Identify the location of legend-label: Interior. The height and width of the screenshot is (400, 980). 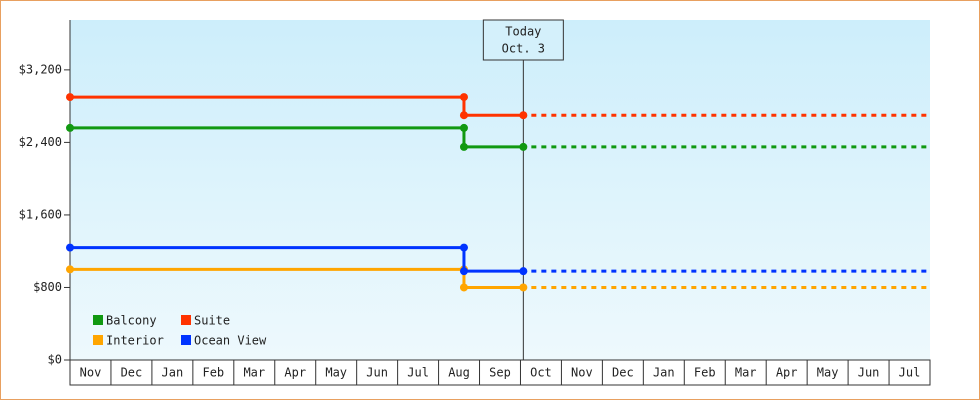
(135, 341).